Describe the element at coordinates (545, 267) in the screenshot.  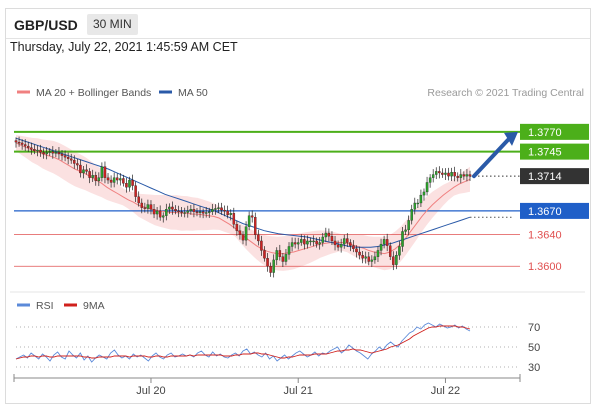
I see `level-1-3600-label: 1.3600` at that location.